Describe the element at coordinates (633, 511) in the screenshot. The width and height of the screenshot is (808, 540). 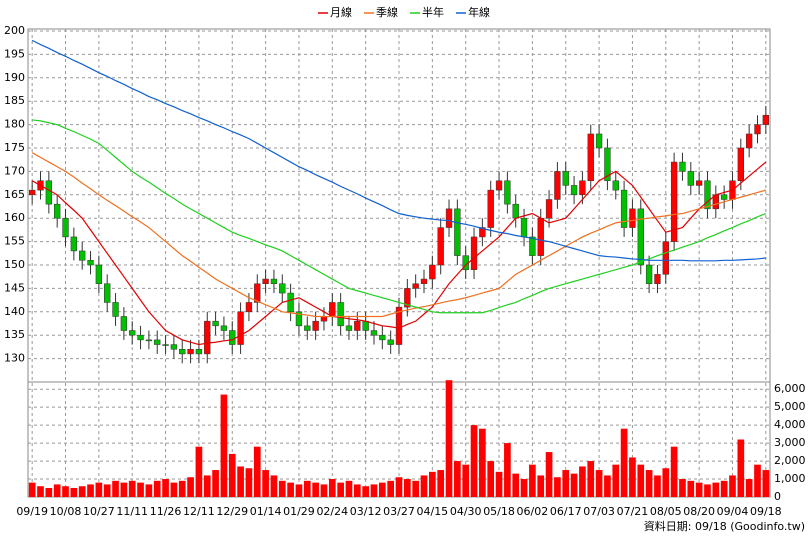
I see `x-tick-label: 07/21` at that location.